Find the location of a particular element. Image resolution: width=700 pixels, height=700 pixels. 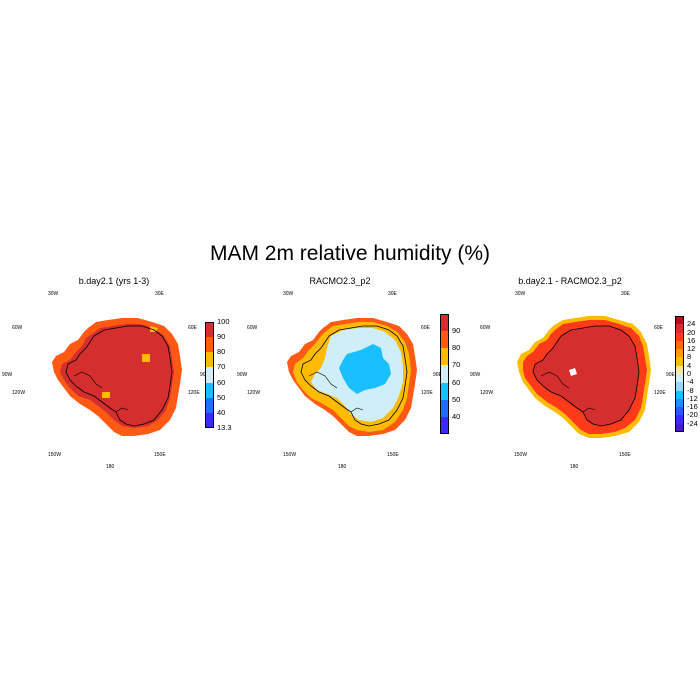

colorbar-label: 4 is located at coordinates (689, 365).